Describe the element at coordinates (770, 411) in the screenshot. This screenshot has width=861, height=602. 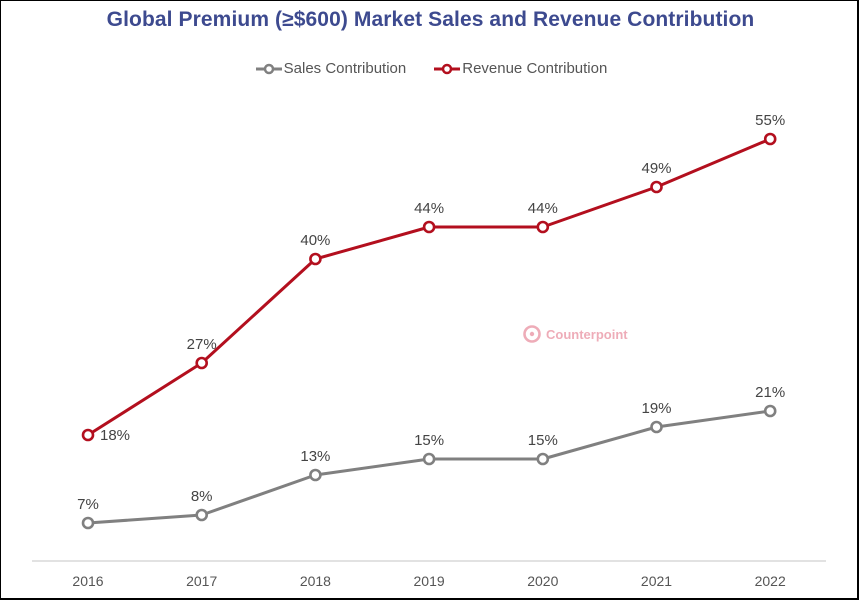
I see `data-point-sales-2022` at that location.